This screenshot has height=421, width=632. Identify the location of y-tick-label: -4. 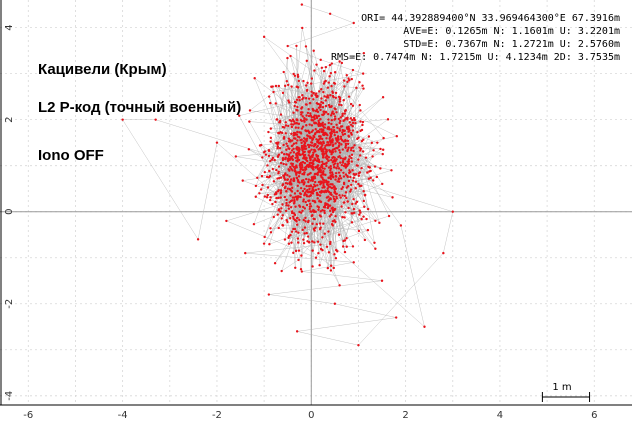
(9, 396).